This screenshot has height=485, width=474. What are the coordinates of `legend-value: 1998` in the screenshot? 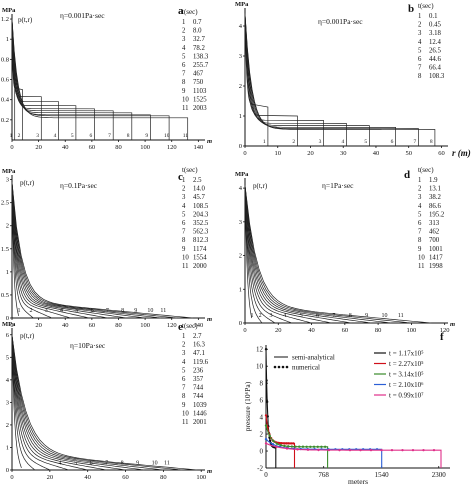 It's located at (436, 266).